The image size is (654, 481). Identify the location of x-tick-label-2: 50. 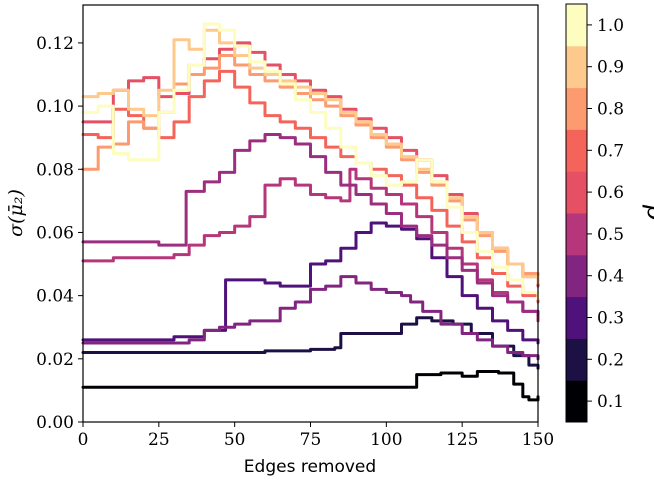
(235, 440).